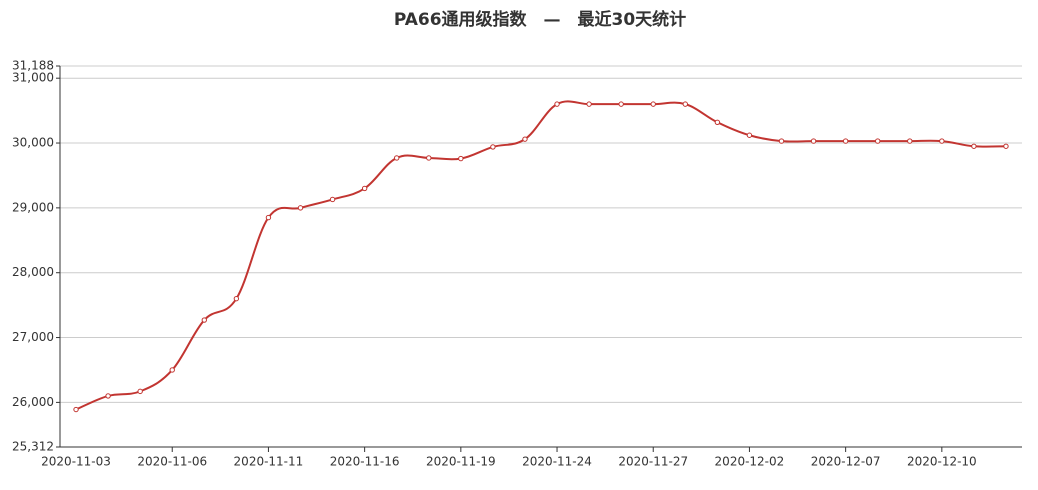 The image size is (1038, 490). I want to click on x-tick-label: 2020-11-03, so click(76, 462).